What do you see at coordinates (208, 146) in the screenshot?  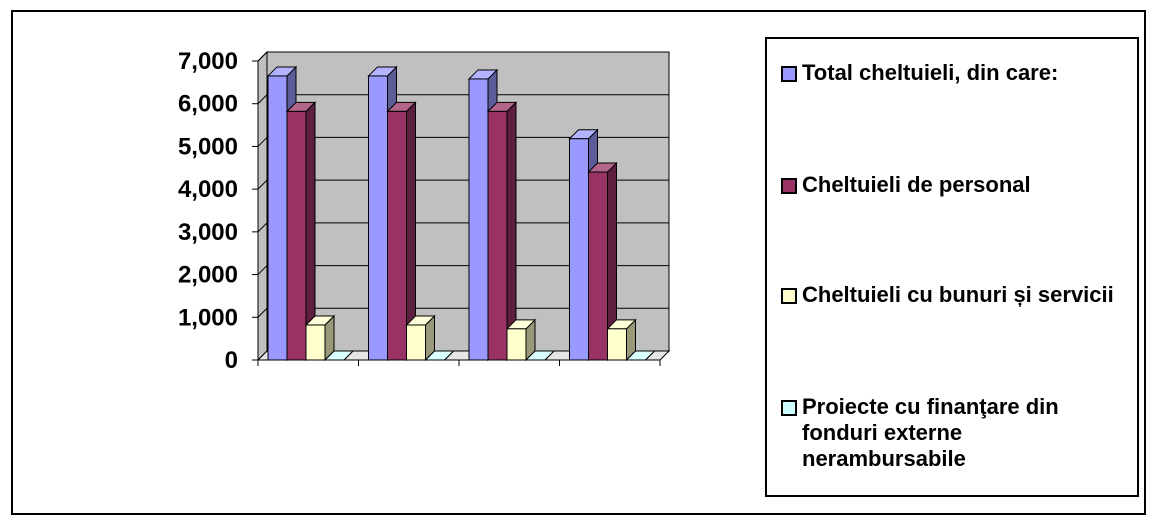 I see `y-tick-label: 5,000` at bounding box center [208, 146].